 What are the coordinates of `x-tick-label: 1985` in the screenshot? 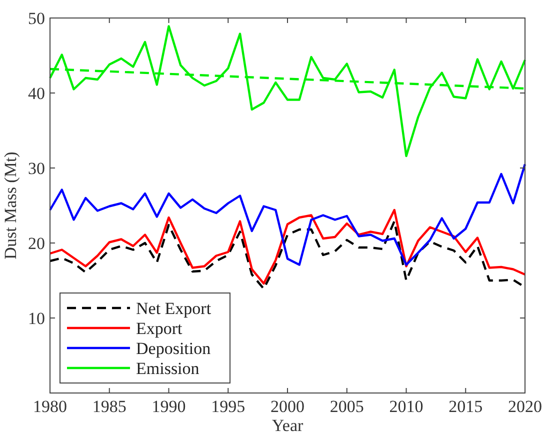 It's located at (109, 406).